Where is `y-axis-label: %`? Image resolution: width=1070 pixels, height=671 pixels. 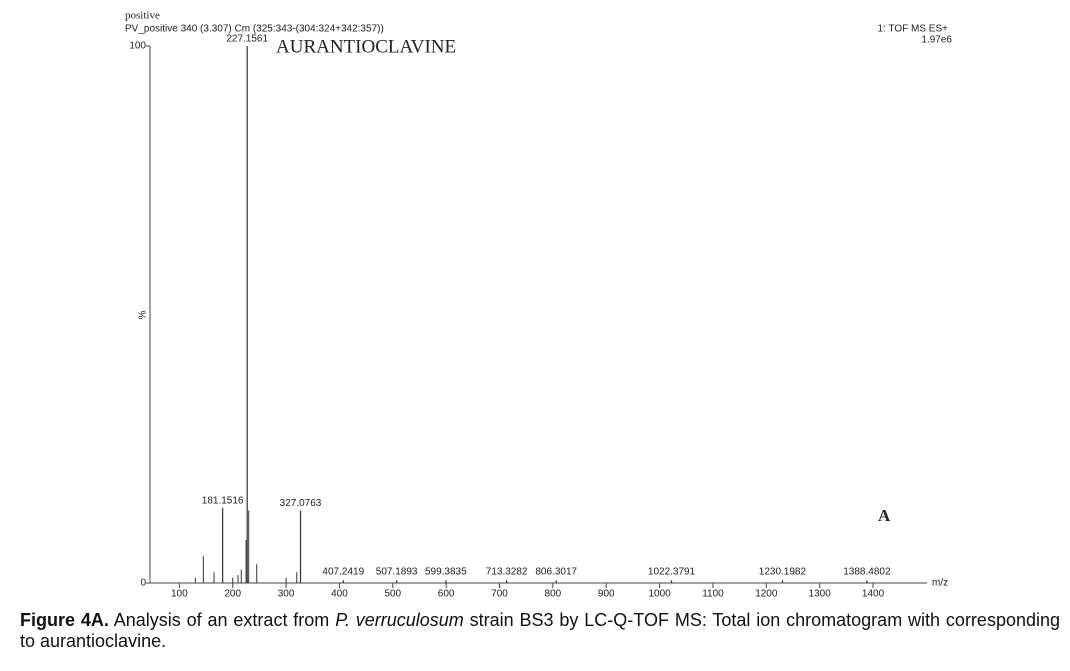 y-axis-label: % is located at coordinates (143, 314).